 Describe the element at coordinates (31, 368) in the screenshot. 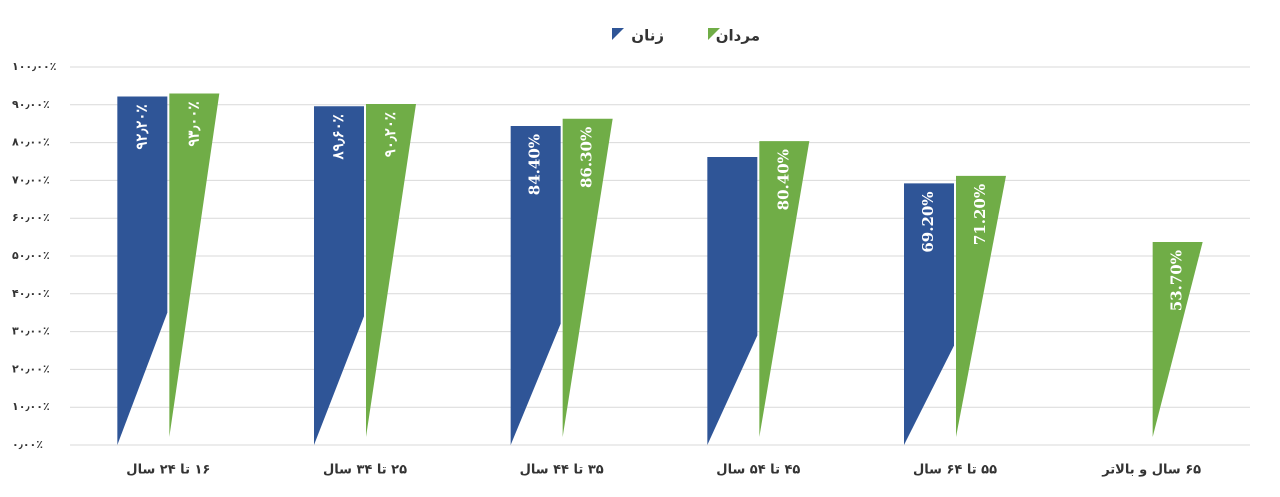

I see `y-tick-label: ۲۰٫۰۰٪` at that location.